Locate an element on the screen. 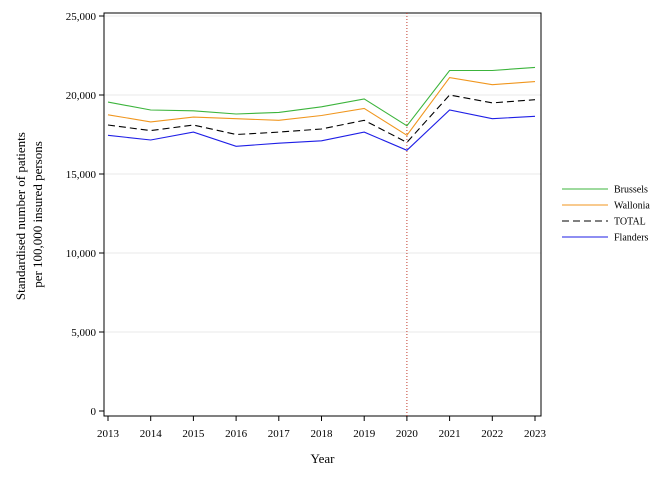  x-axis-title: Year is located at coordinates (323, 458).